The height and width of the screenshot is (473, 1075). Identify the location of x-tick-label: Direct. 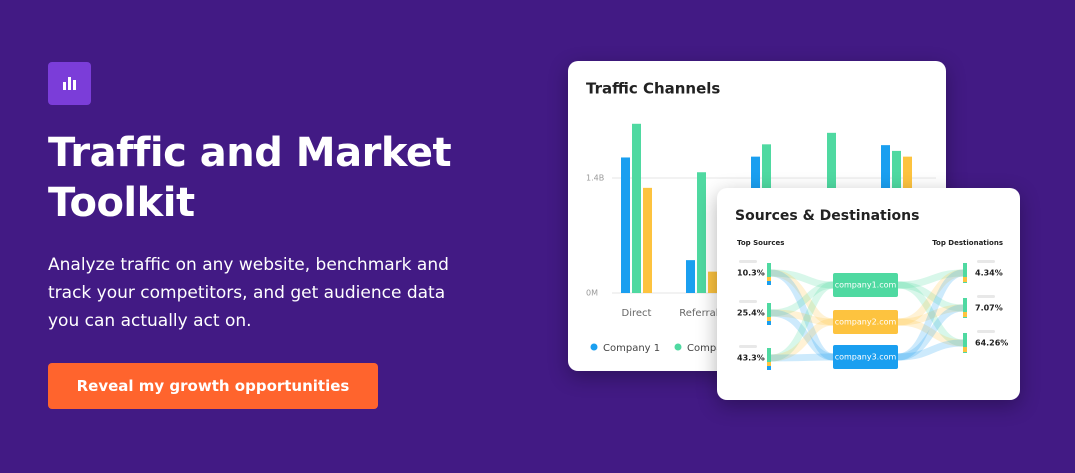
(637, 313).